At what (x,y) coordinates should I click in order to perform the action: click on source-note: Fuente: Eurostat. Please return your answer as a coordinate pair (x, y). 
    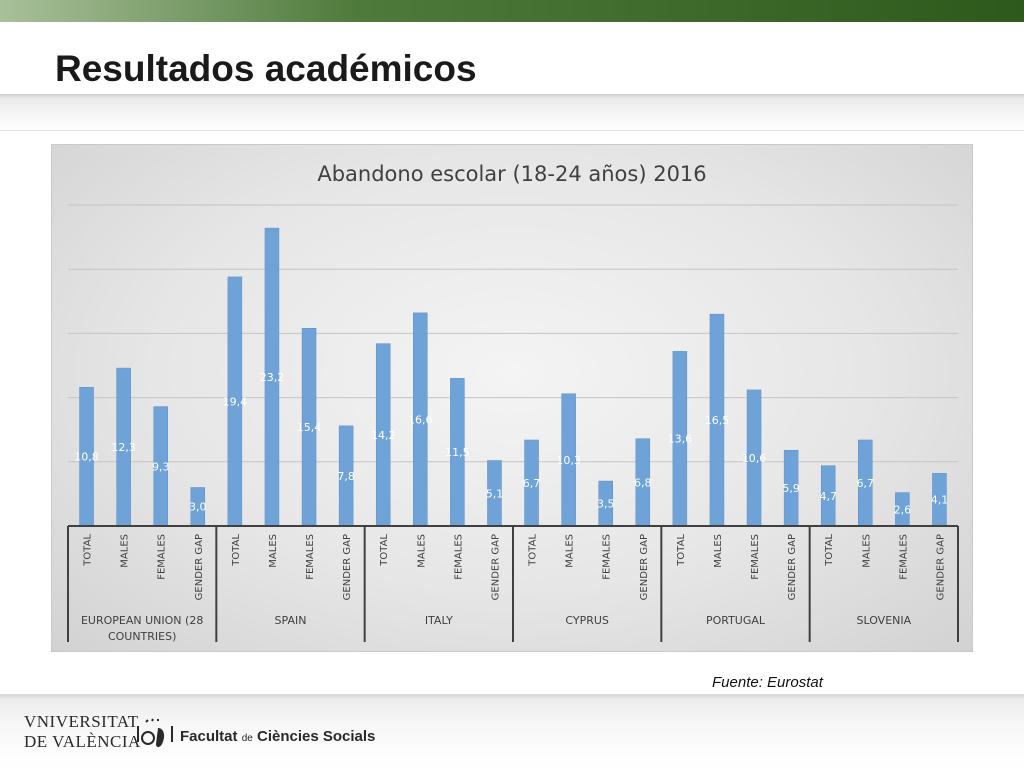
    Looking at the image, I should click on (767, 682).